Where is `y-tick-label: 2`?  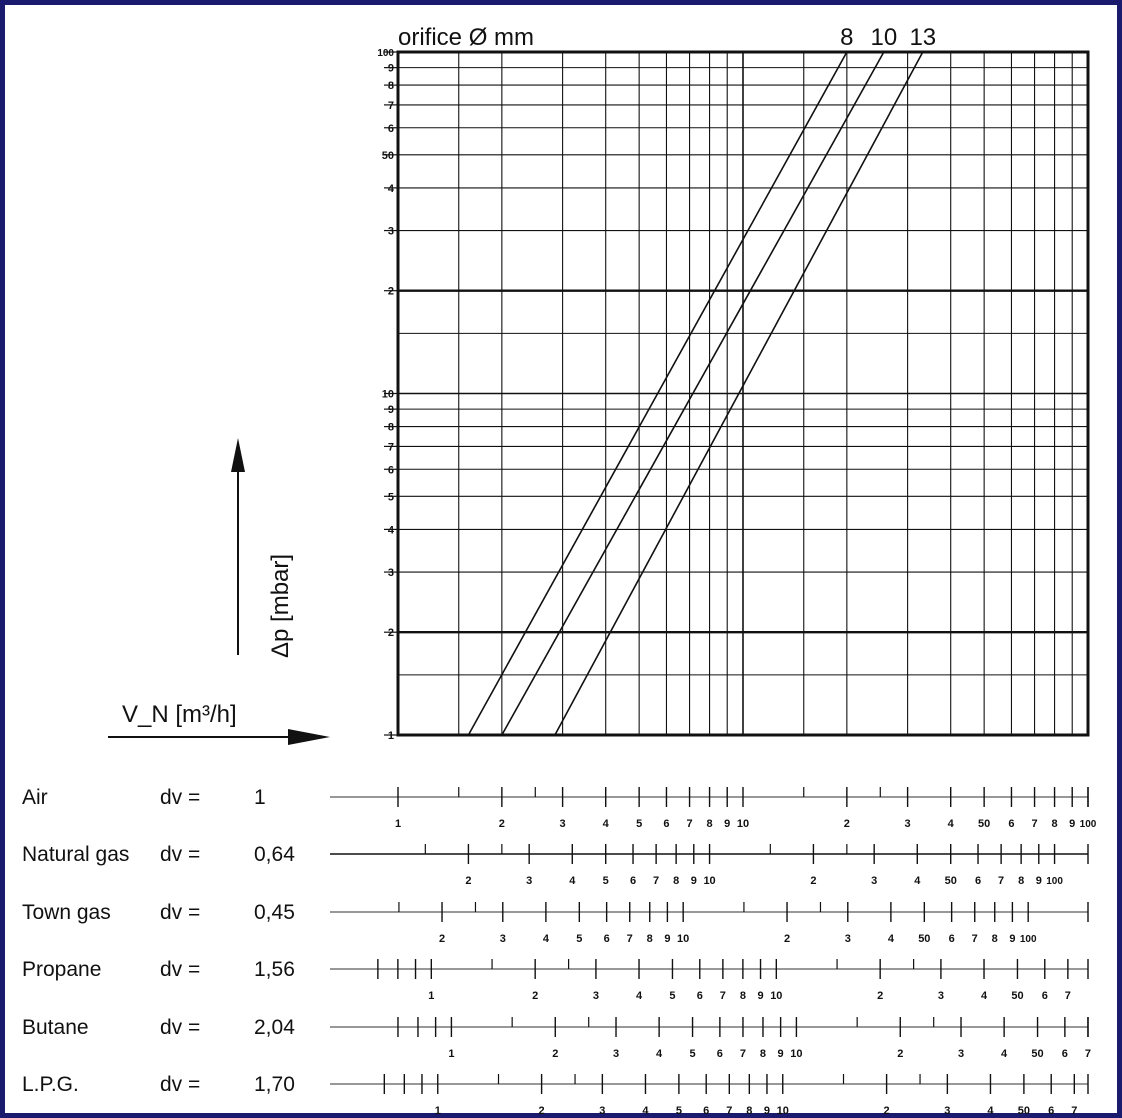
y-tick-label: 2 is located at coordinates (391, 633).